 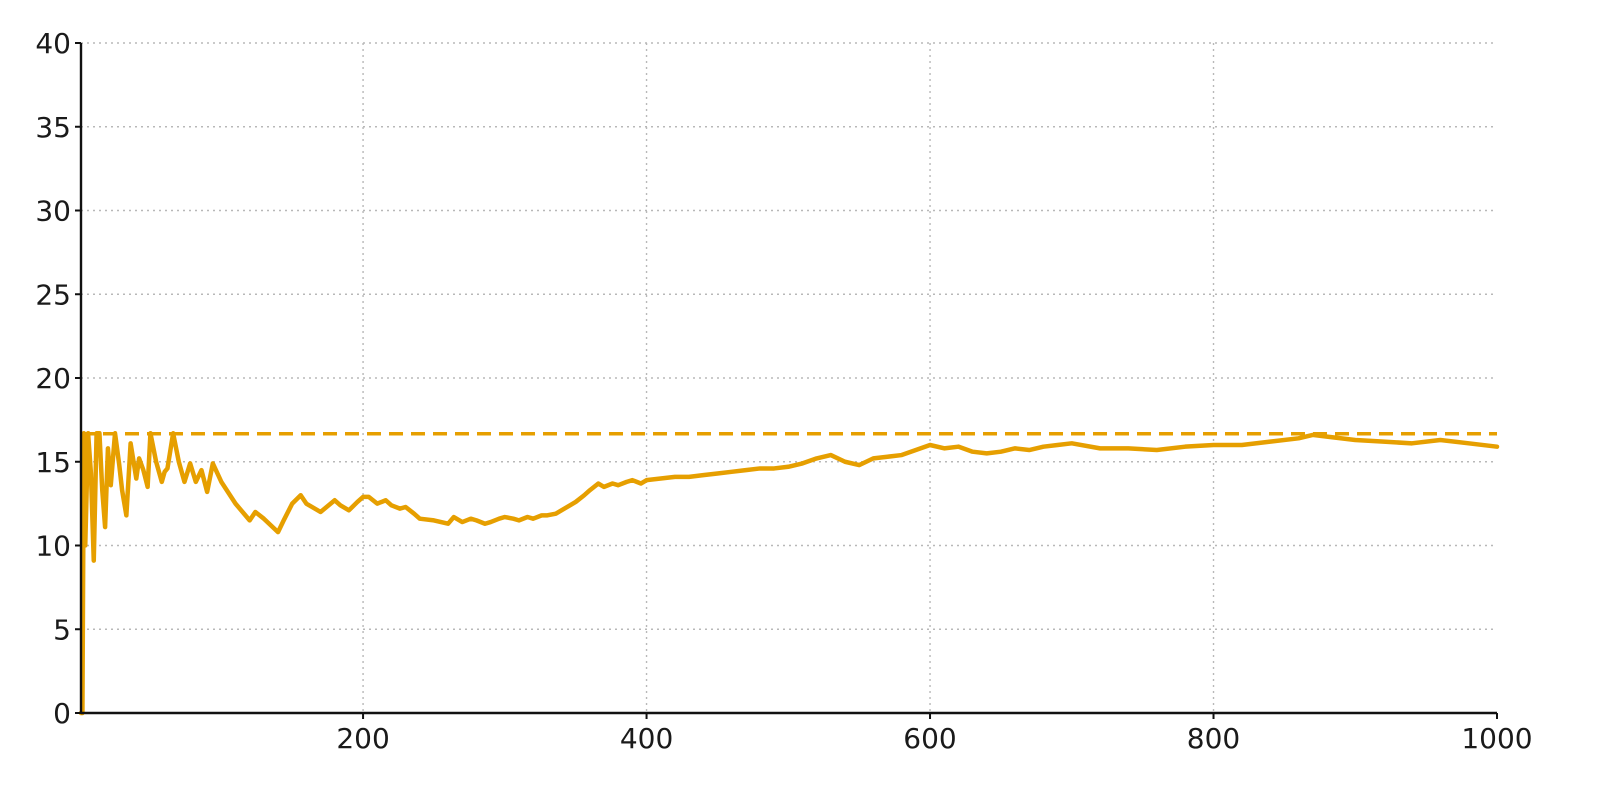 What do you see at coordinates (1213, 738) in the screenshot?
I see `x-tick-label: 800` at bounding box center [1213, 738].